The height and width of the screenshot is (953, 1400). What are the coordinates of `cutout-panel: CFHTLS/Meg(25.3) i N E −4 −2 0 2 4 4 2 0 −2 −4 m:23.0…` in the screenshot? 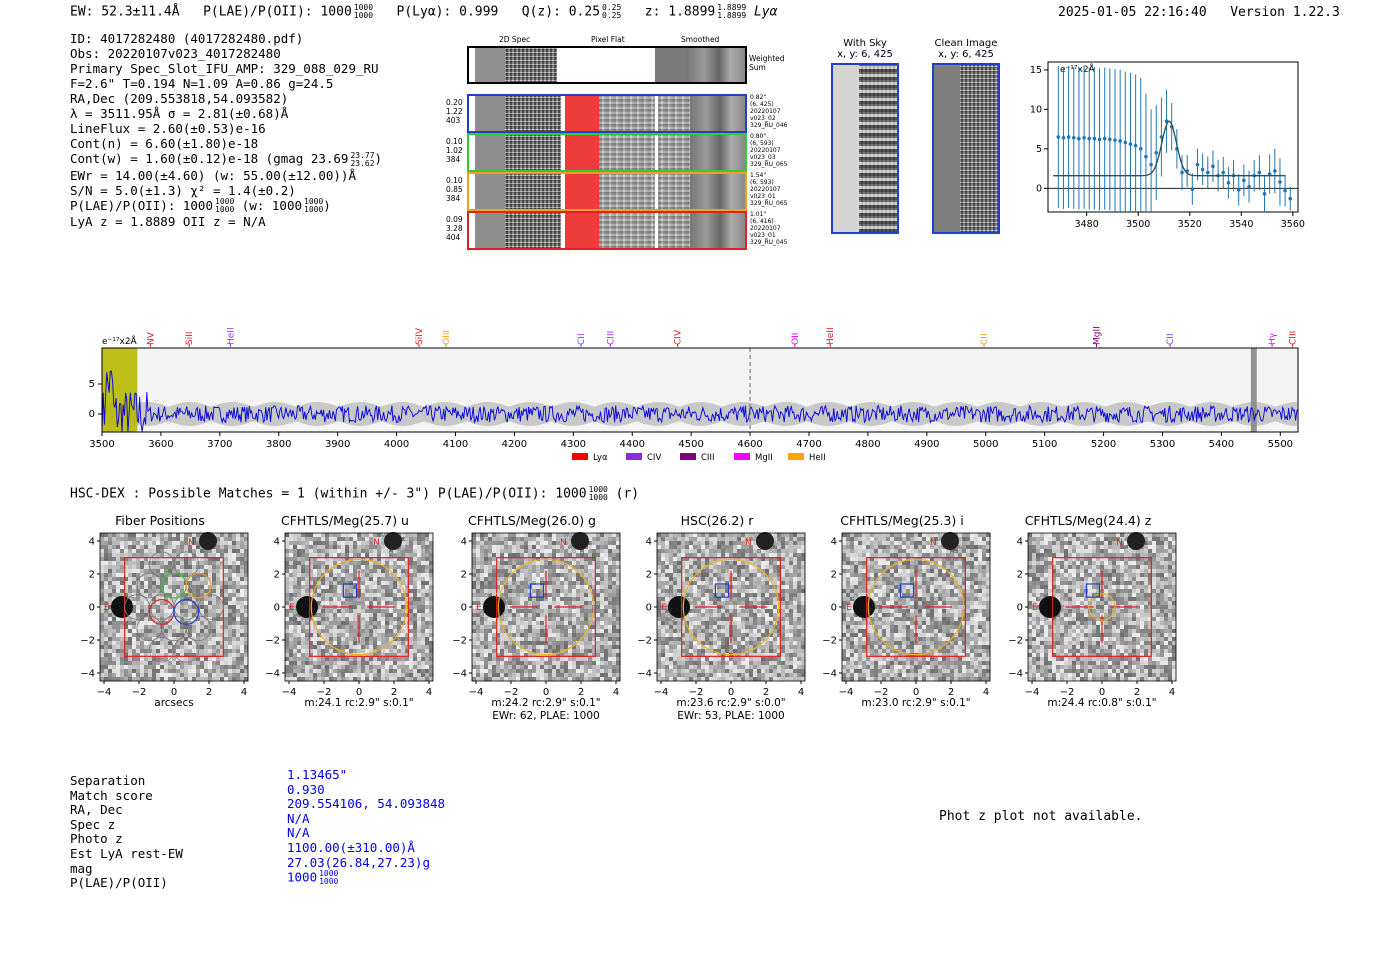 It's located at (902, 618).